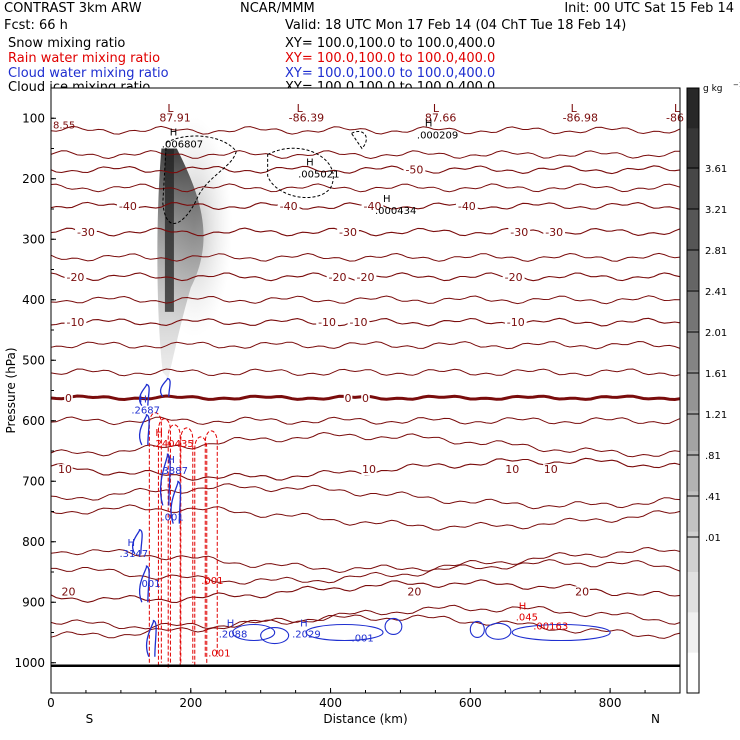 This screenshot has height=740, width=740. Describe the element at coordinates (33, 542) in the screenshot. I see `y-tick-label: 800` at that location.